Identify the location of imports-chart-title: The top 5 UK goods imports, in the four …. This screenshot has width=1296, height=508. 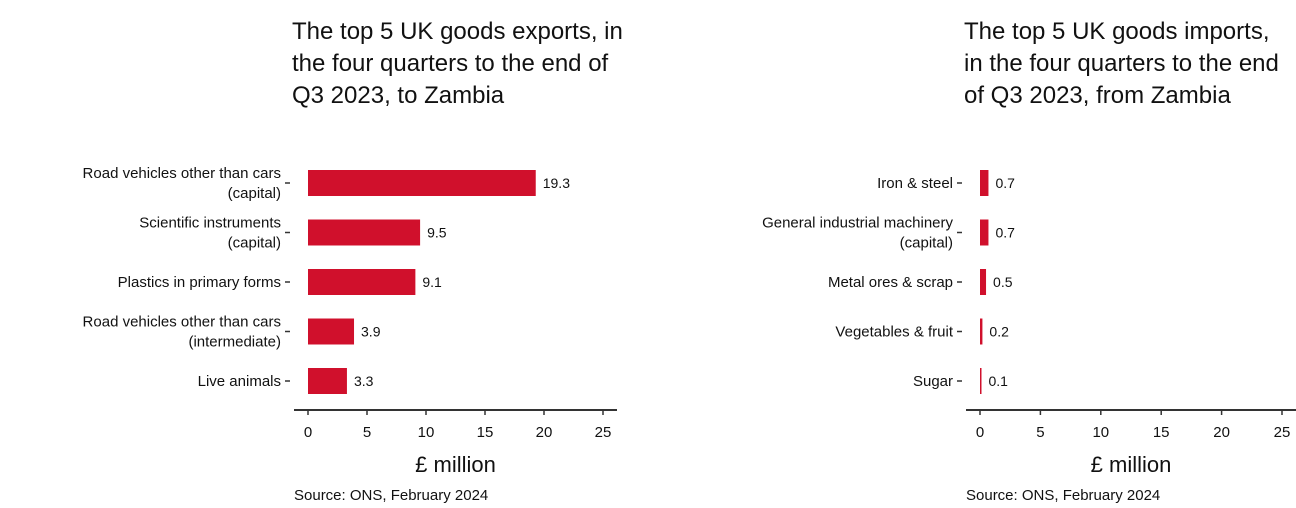
(1121, 63).